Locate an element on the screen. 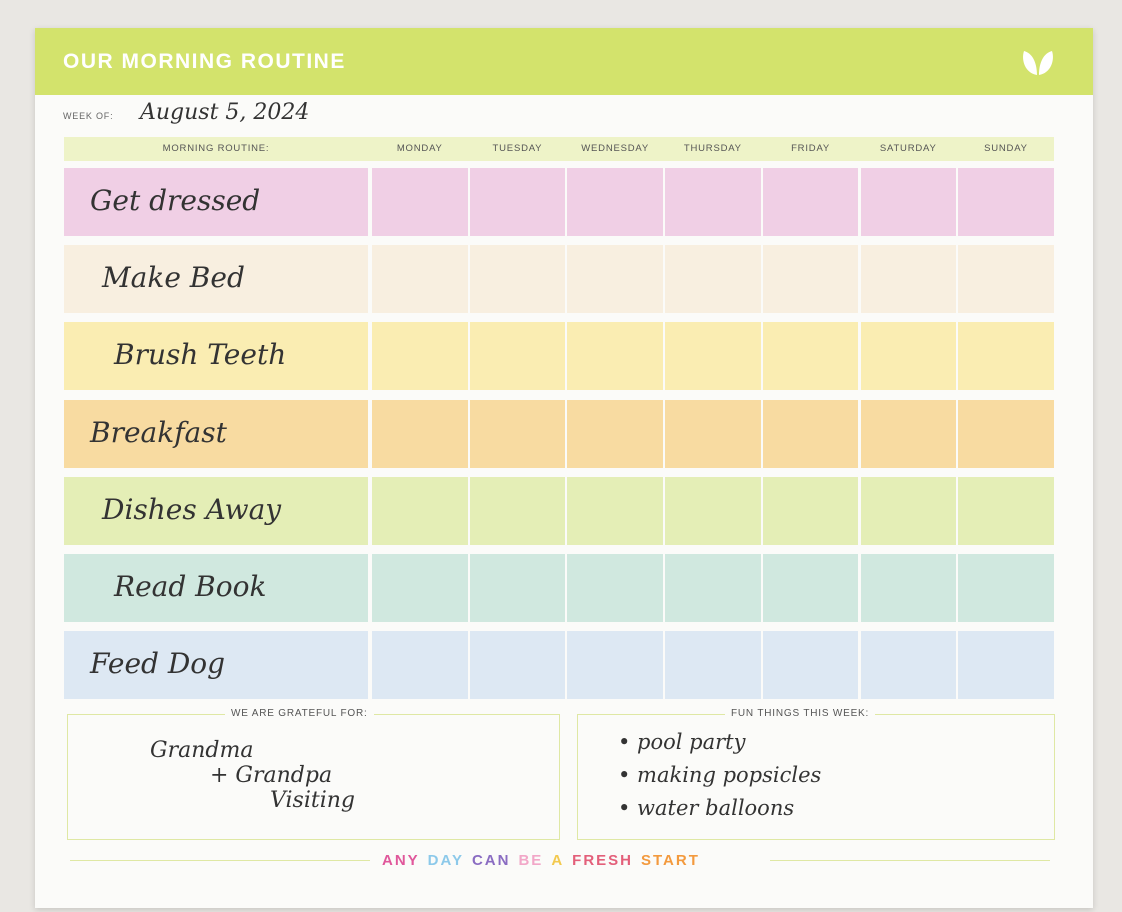  footer-word: CAN is located at coordinates (491, 860).